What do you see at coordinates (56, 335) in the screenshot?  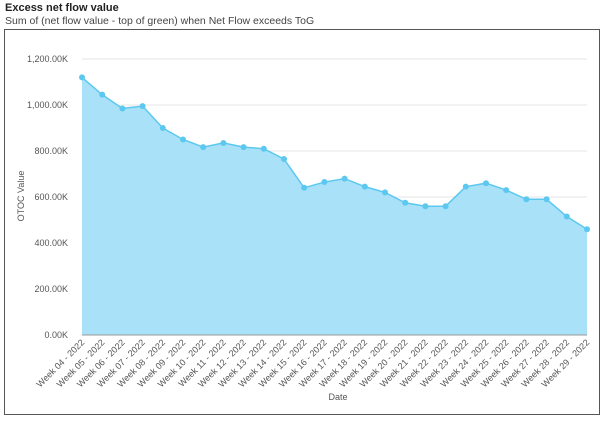 I see `y-tick-label: 0.00K` at bounding box center [56, 335].